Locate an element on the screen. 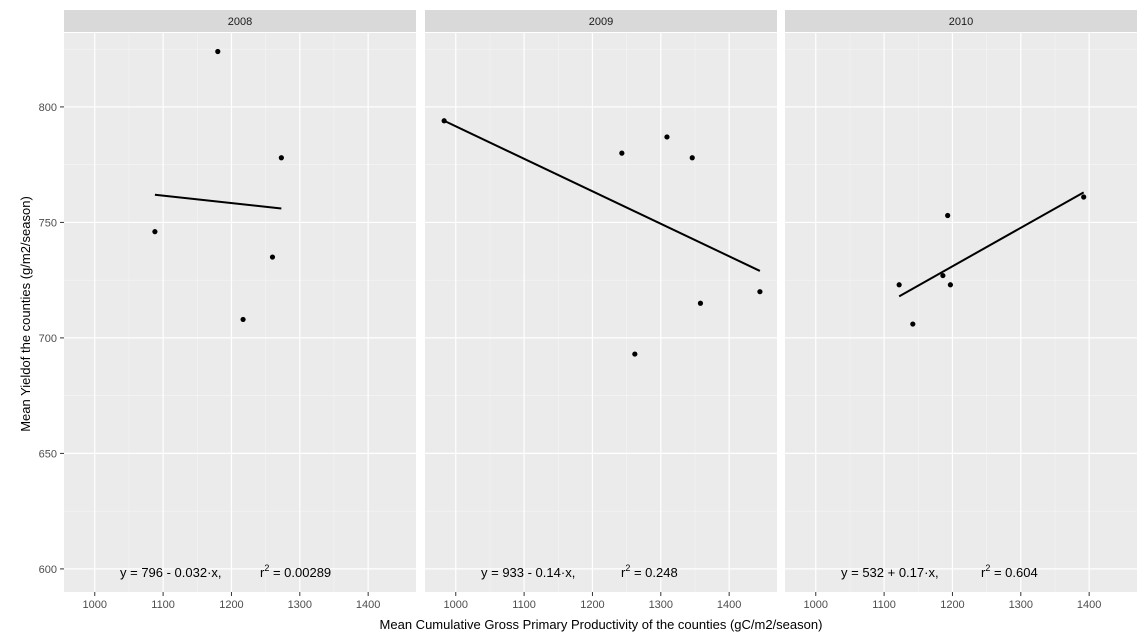 Image resolution: width=1144 pixels, height=639 pixels. y-tick-label: 600 is located at coordinates (48, 570).